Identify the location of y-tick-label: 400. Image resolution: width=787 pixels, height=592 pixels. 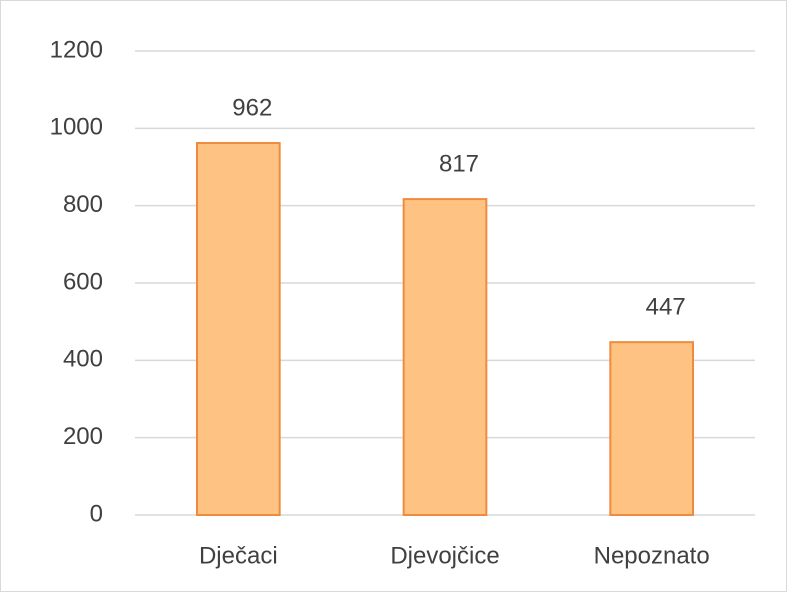
(83, 359).